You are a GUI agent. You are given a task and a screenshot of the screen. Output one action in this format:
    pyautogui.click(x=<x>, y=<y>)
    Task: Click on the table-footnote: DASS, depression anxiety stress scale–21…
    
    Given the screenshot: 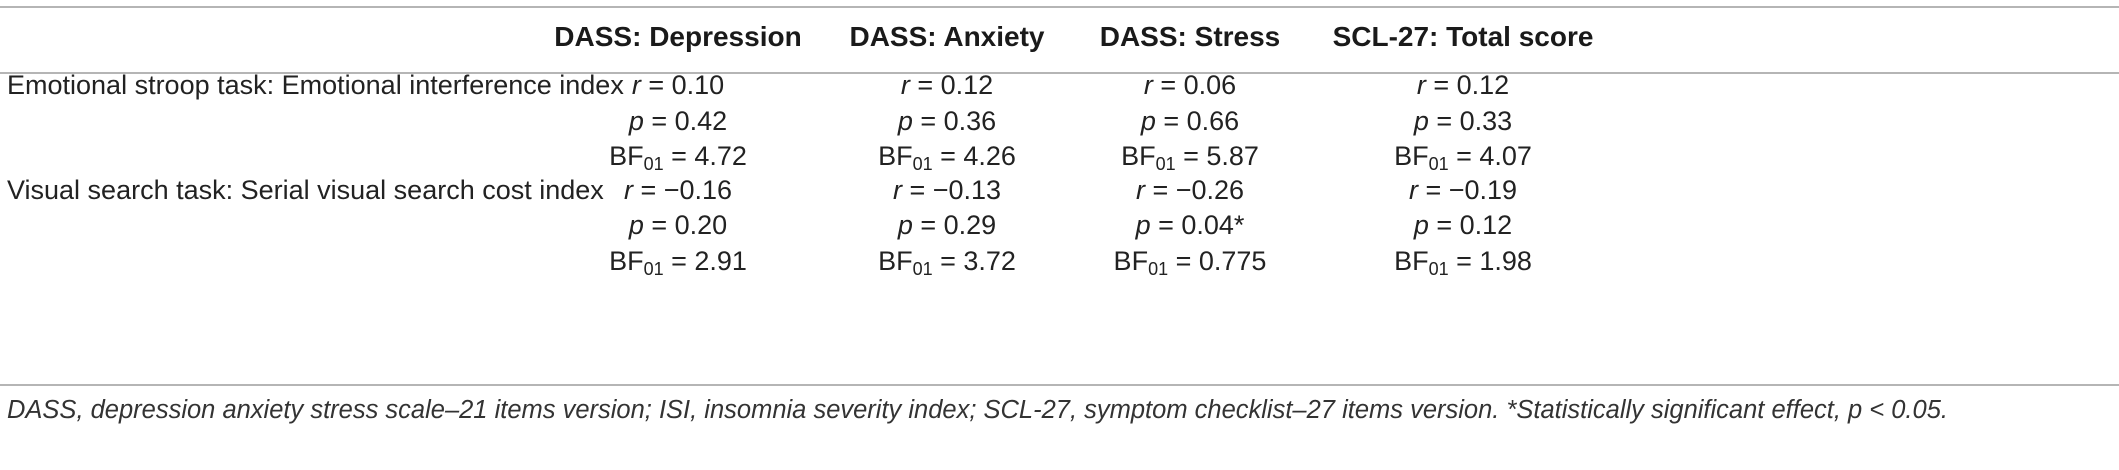 What is the action you would take?
    pyautogui.click(x=977, y=410)
    